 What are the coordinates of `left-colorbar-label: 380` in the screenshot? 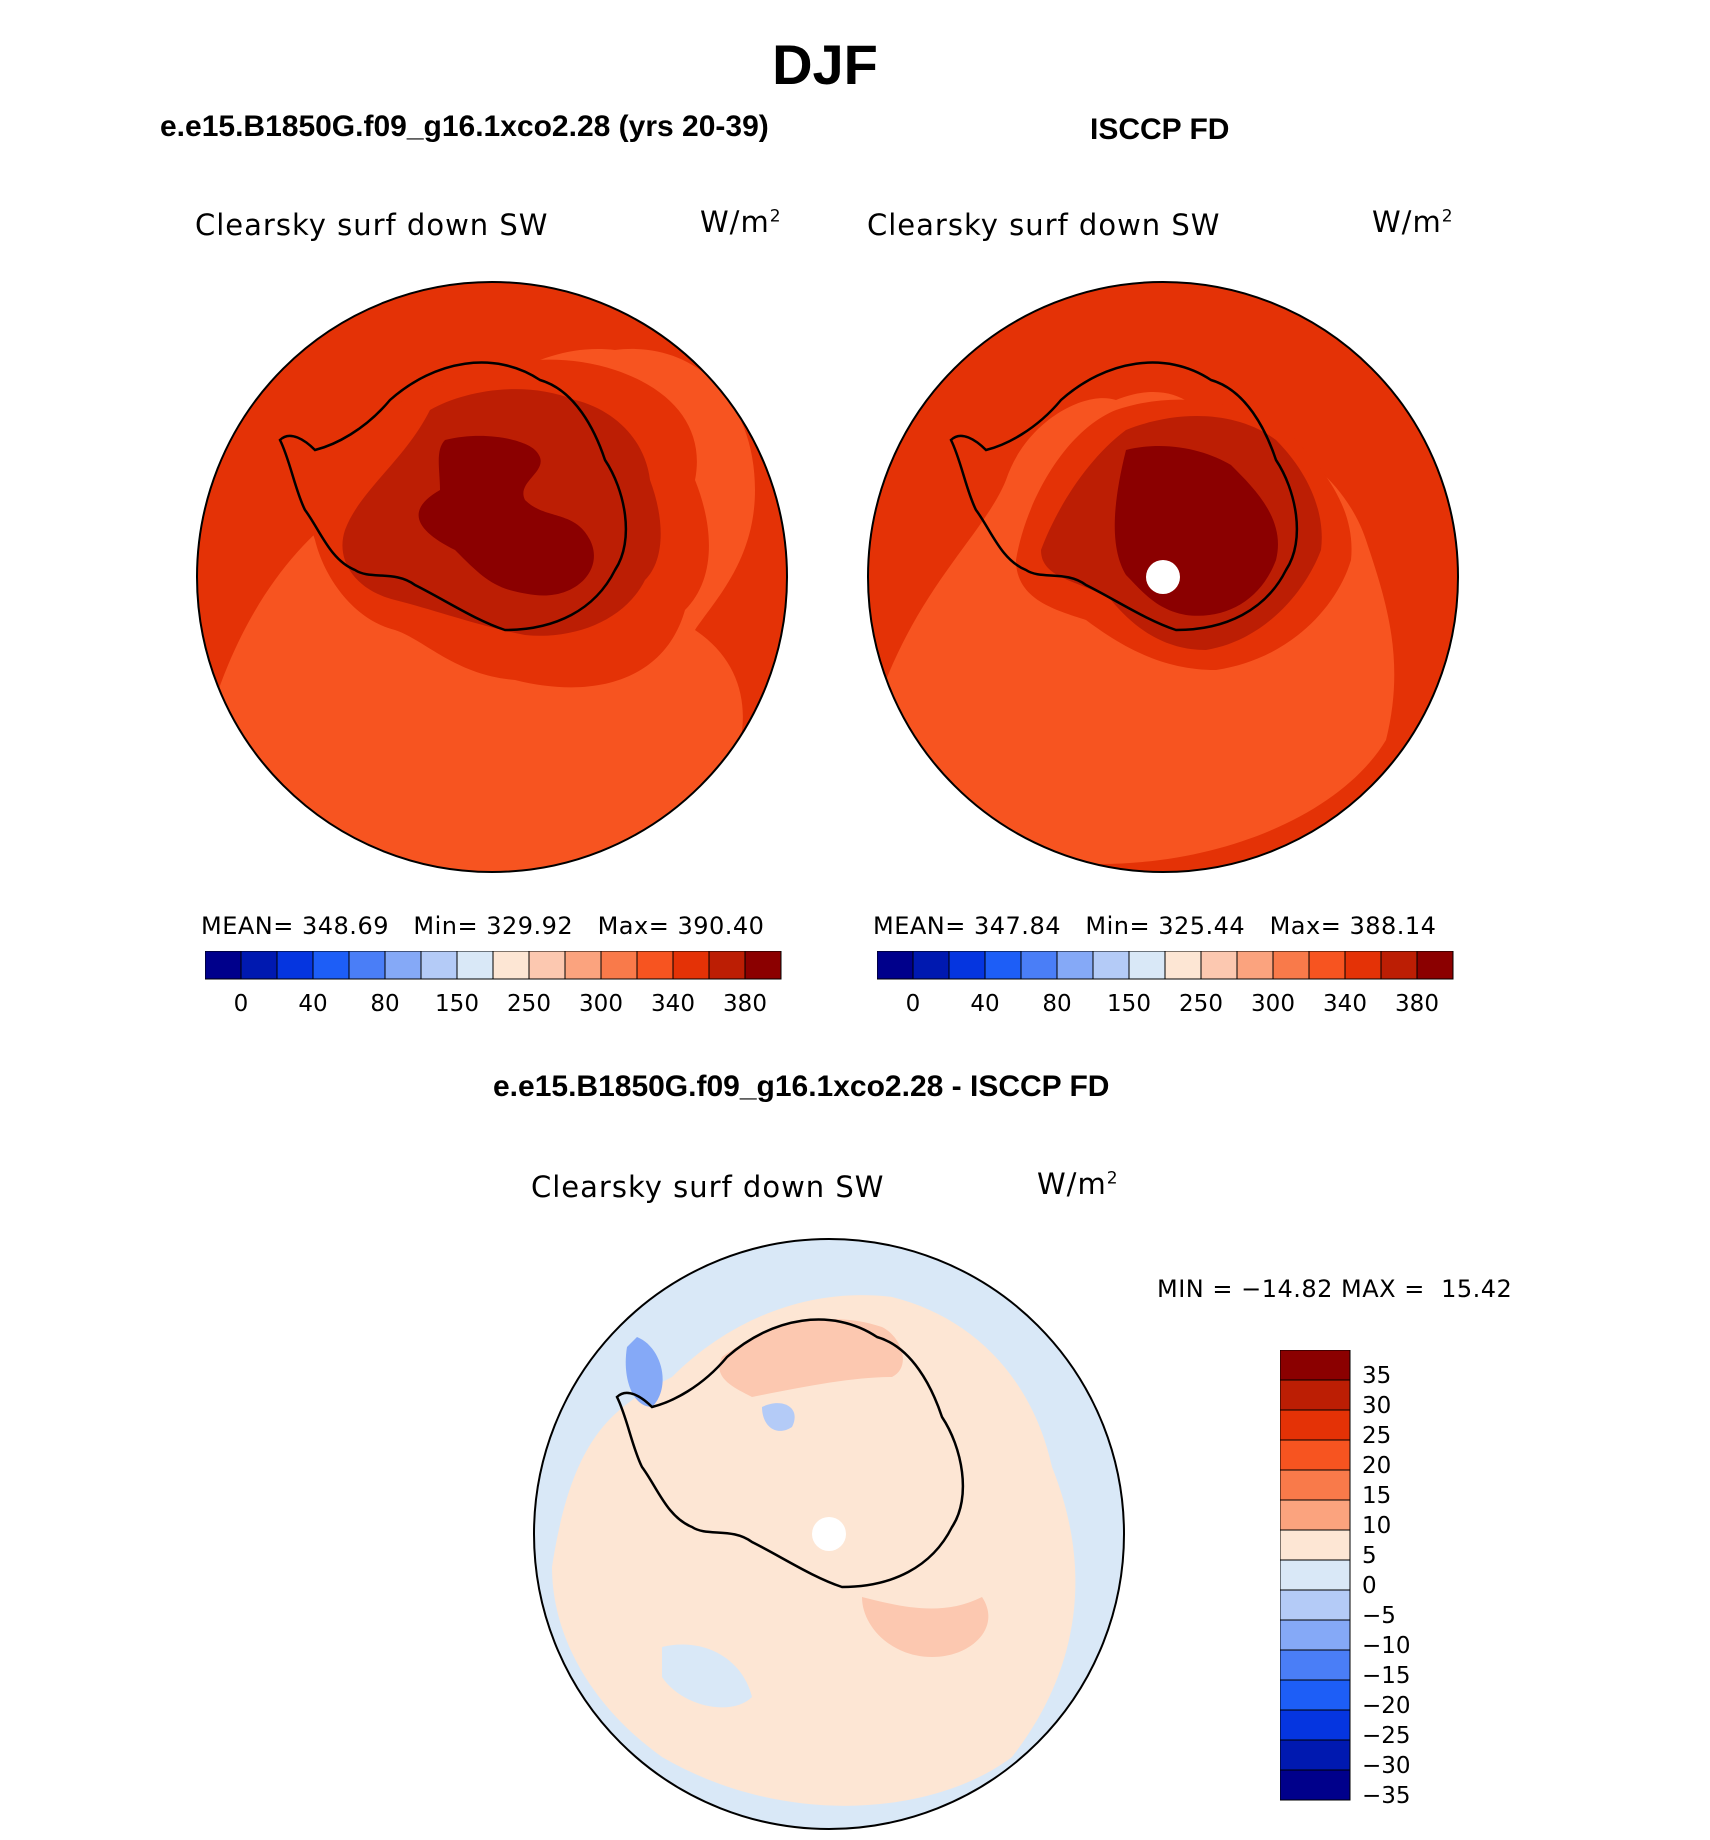 It's located at (745, 1004).